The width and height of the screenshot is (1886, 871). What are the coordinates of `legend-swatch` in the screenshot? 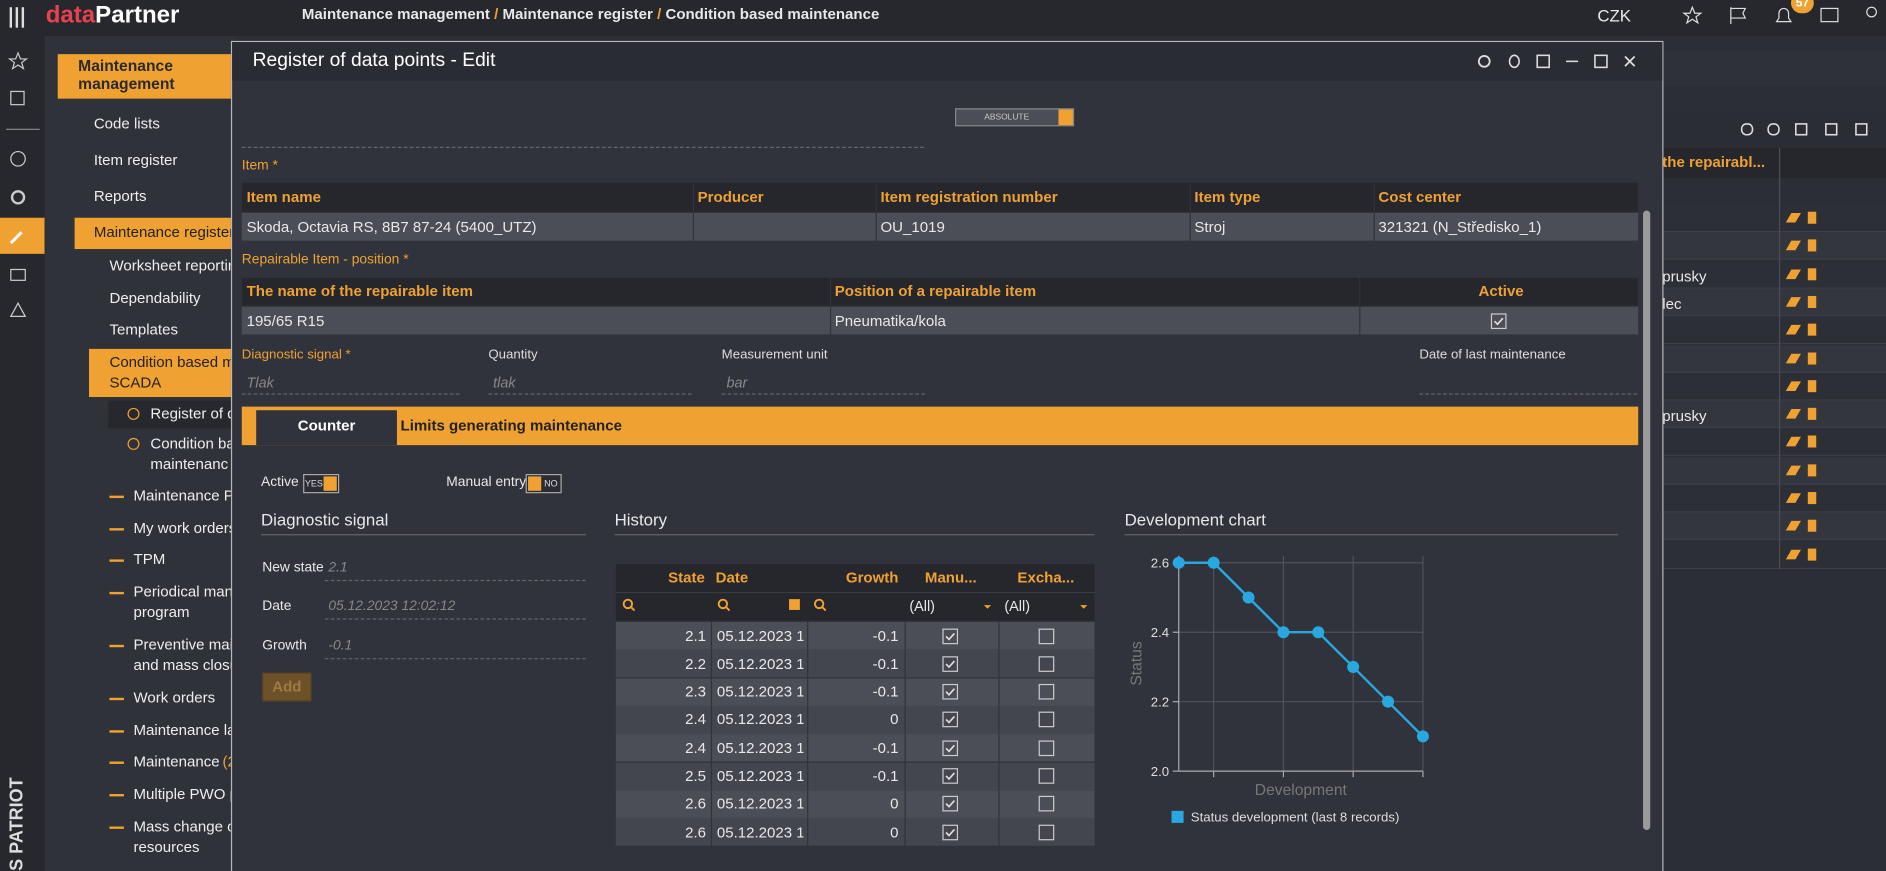 It's located at (1177, 816).